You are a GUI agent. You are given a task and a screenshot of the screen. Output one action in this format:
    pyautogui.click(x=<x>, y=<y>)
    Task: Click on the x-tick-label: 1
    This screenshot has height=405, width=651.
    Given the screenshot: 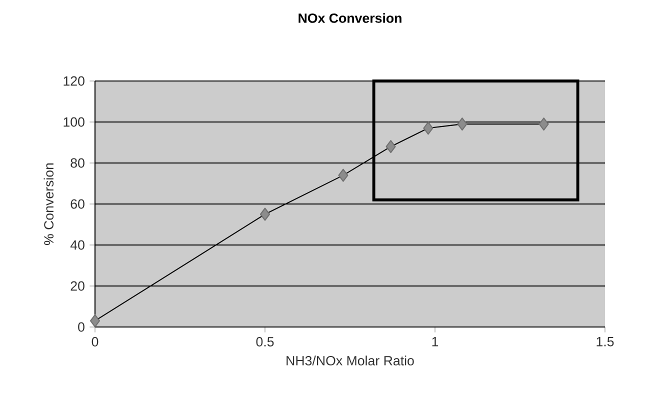 What is the action you would take?
    pyautogui.click(x=435, y=341)
    